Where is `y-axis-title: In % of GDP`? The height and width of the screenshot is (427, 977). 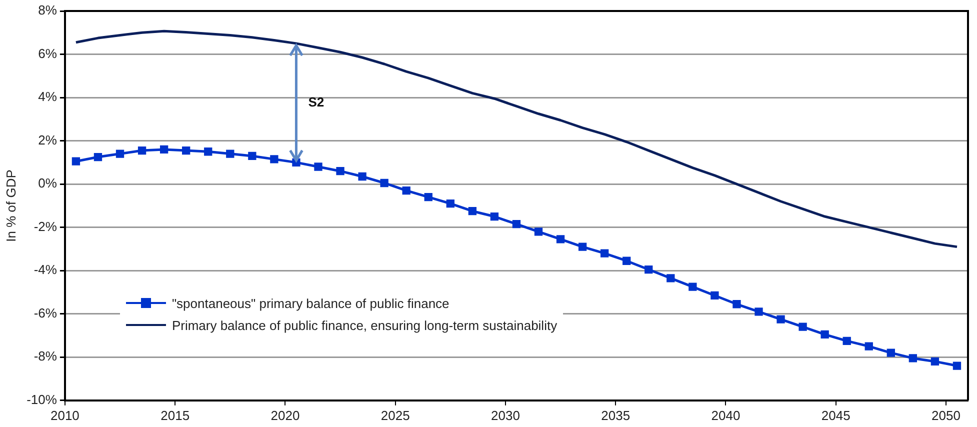
y-axis-title: In % of GDP is located at coordinates (10, 206).